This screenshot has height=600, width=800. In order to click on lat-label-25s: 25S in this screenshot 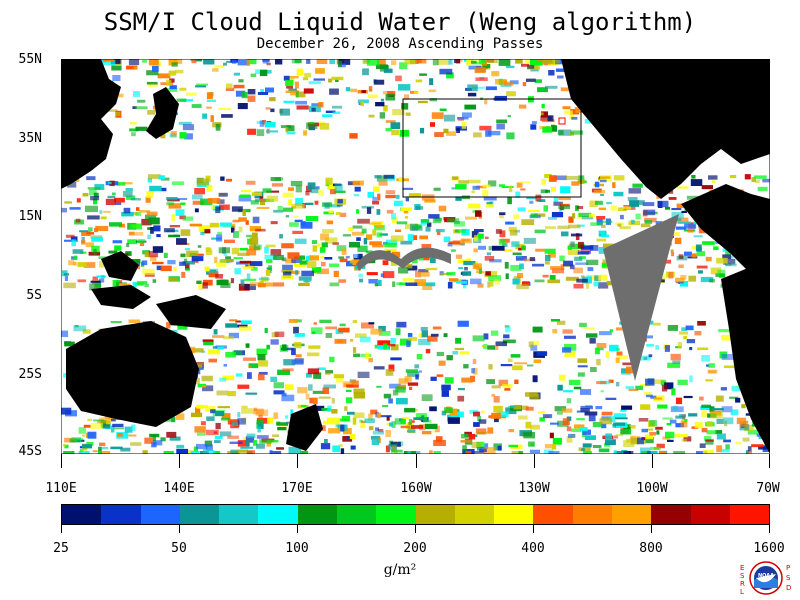, I will do `click(30, 374)`.